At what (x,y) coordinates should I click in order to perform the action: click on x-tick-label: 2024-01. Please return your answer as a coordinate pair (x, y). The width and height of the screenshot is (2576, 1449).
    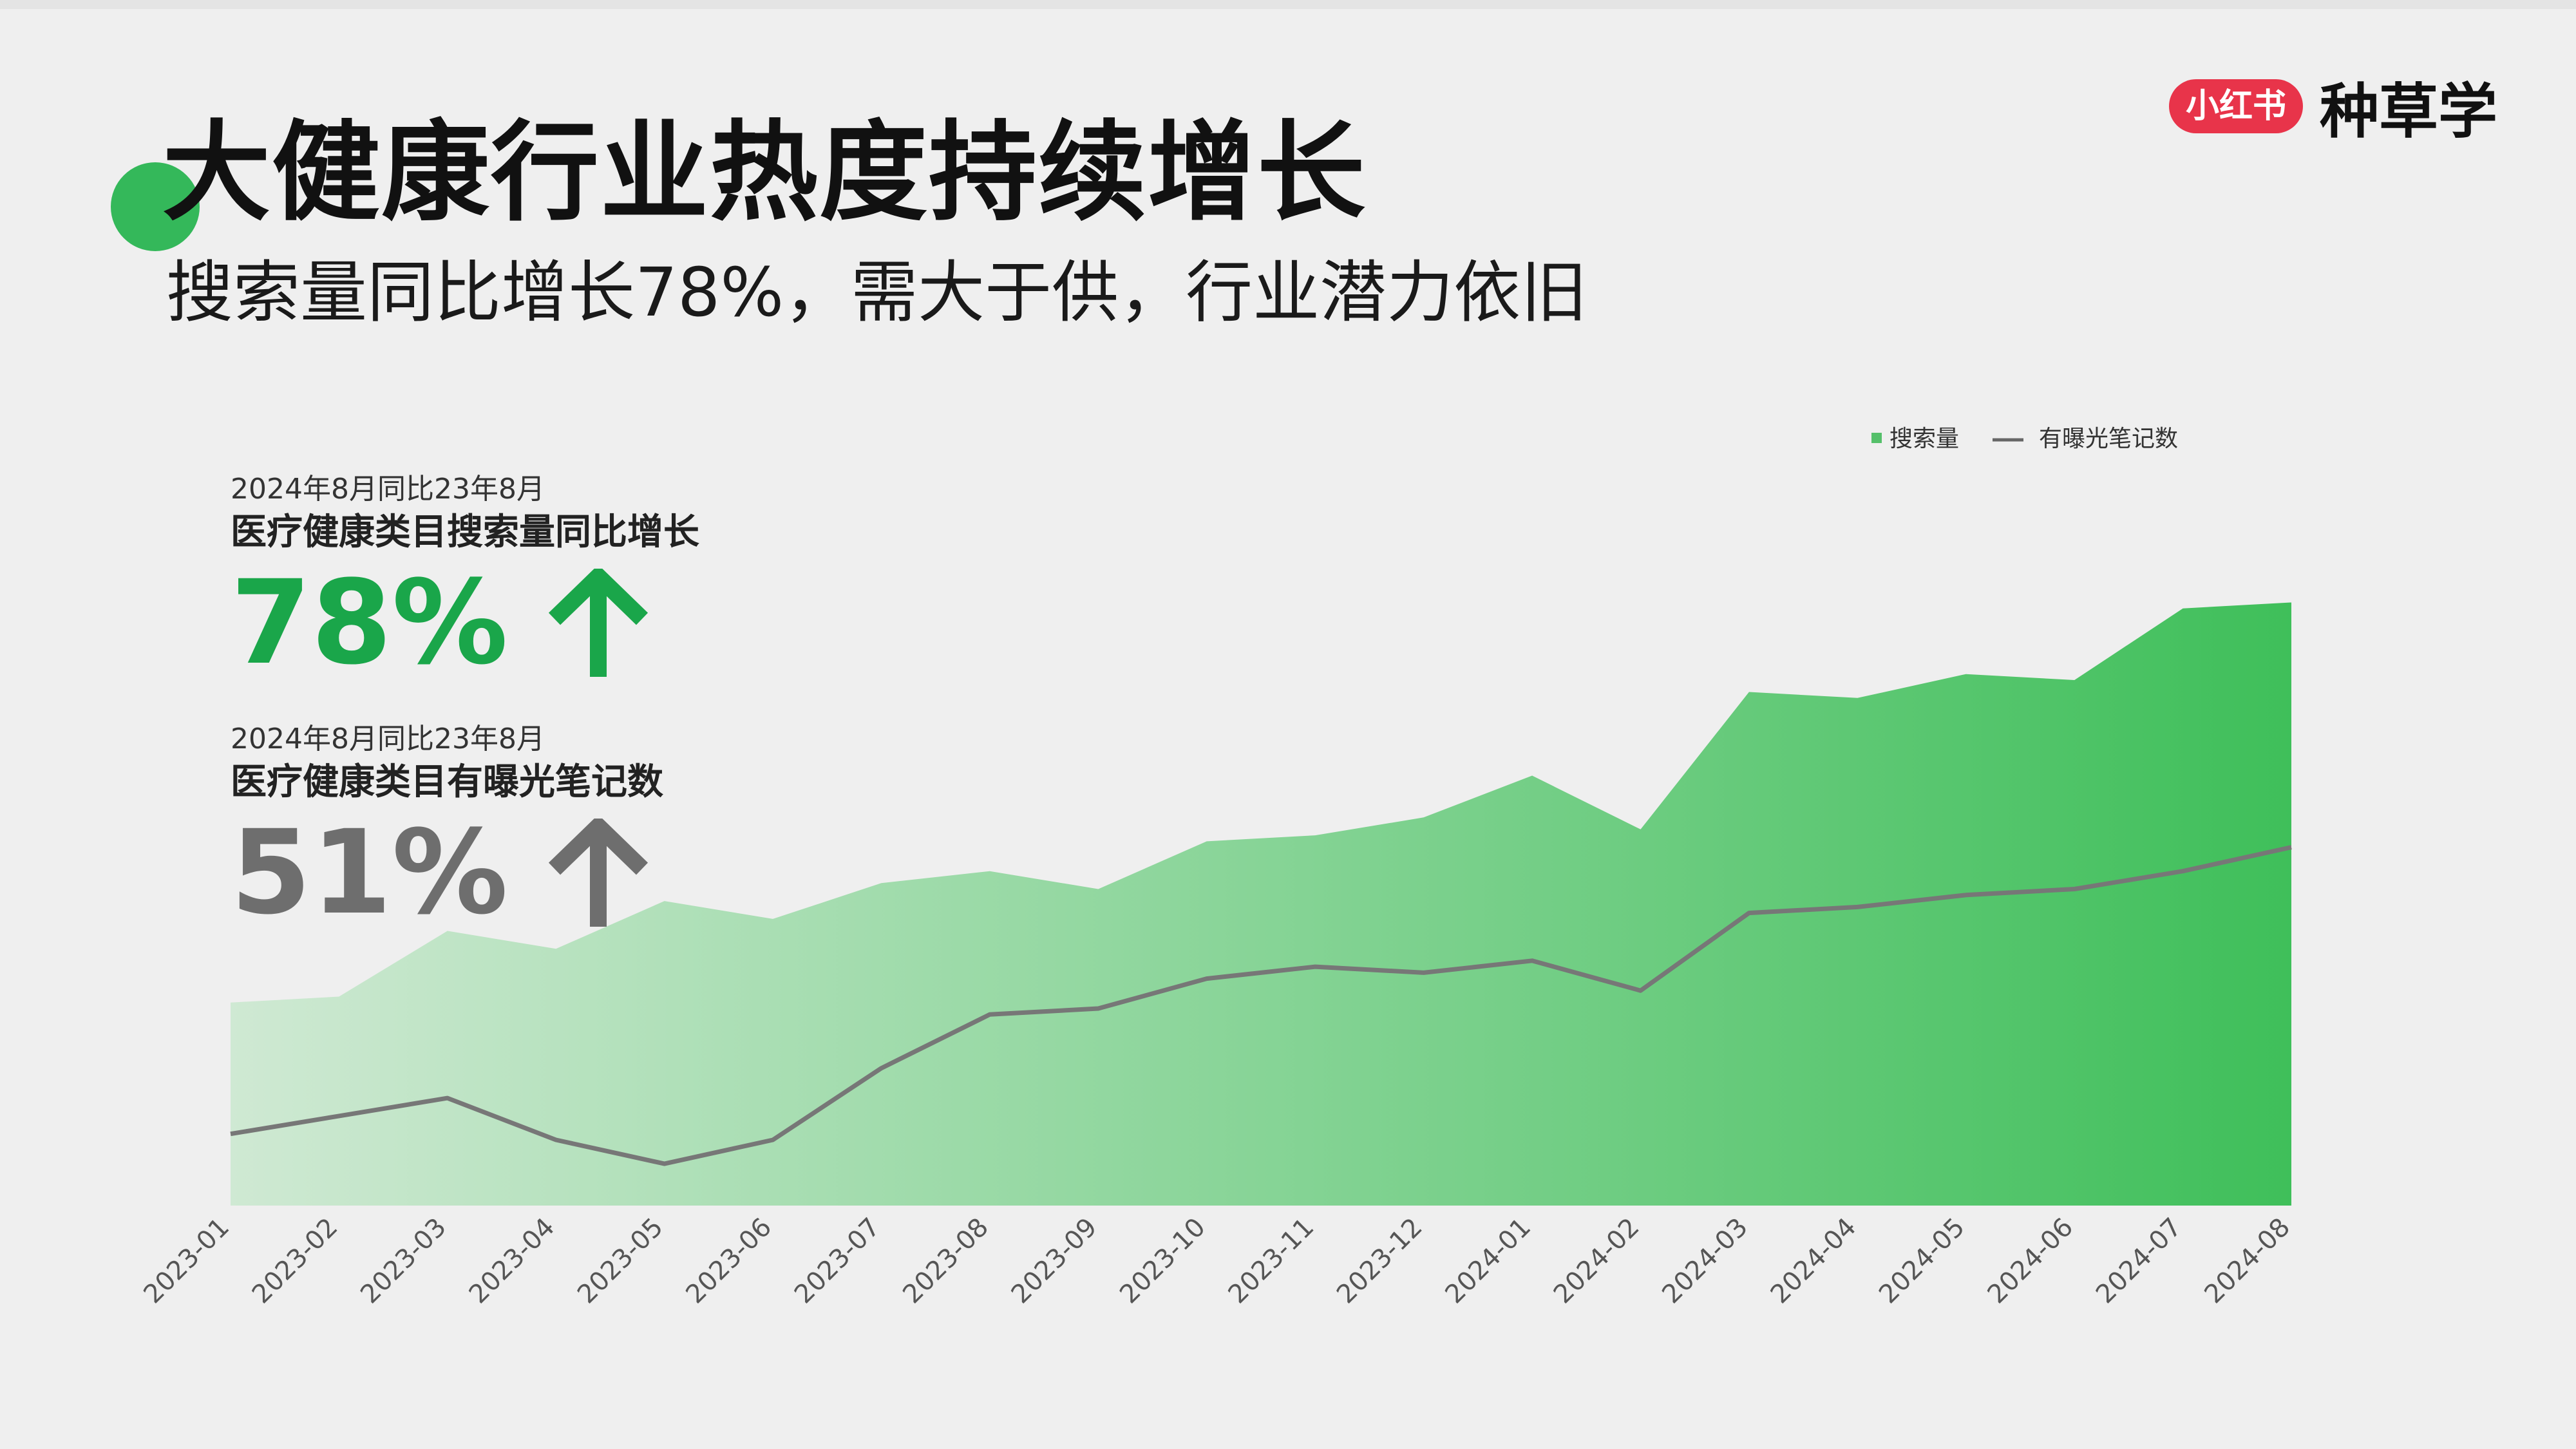
    Looking at the image, I should click on (1488, 1261).